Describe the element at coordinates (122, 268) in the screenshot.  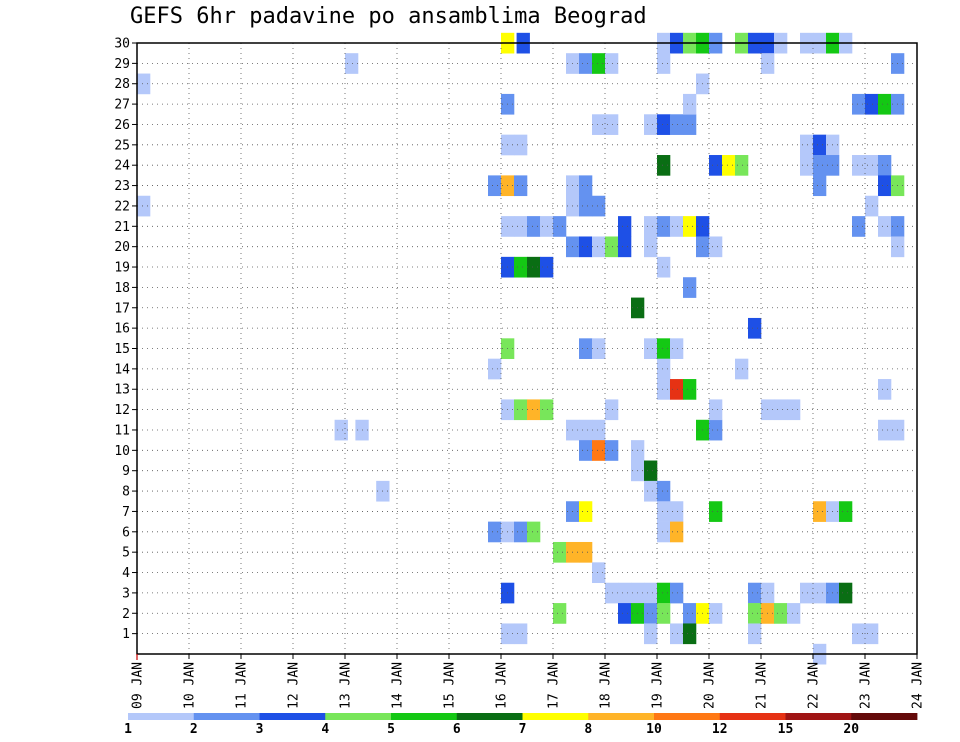
I see `y-tick-label: 19` at that location.